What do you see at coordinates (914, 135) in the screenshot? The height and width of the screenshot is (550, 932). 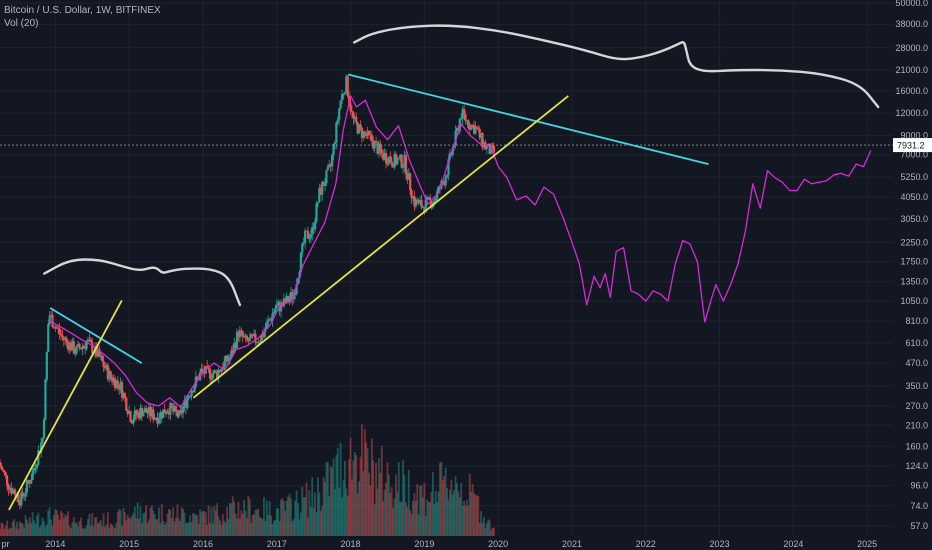 I see `price-tick-label: 9000.0` at bounding box center [914, 135].